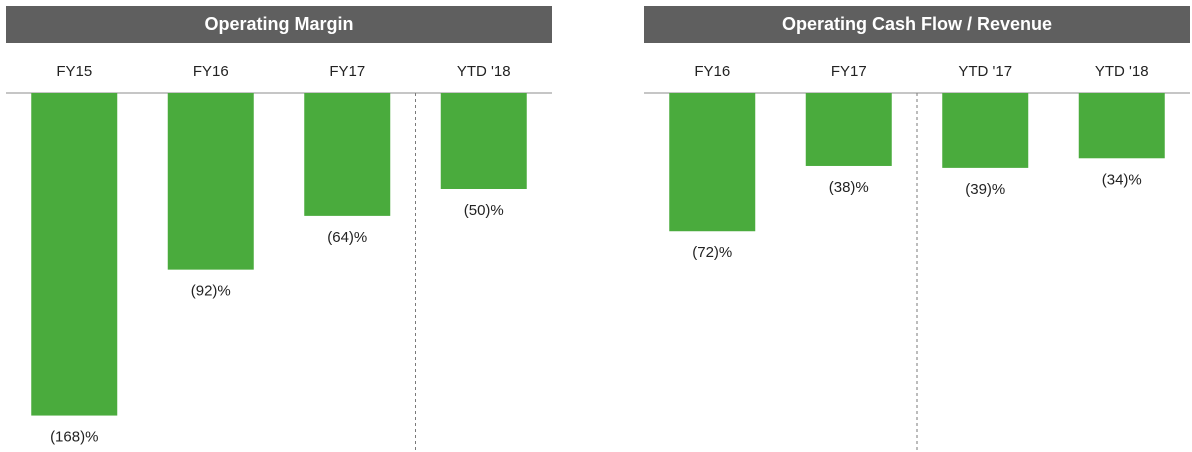 The image size is (1192, 452). Describe the element at coordinates (712, 252) in the screenshot. I see `data-label: (72)%` at that location.